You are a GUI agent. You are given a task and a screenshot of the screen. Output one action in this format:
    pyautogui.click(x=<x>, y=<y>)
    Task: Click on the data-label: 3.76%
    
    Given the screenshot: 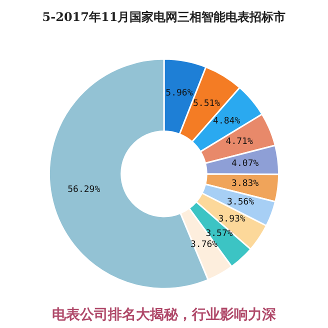 What is the action you would take?
    pyautogui.click(x=204, y=245)
    